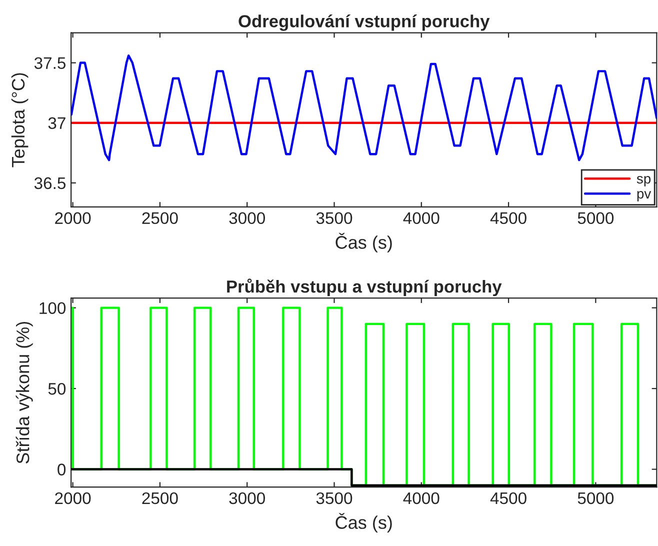  I want to click on y-tick-label: 36.5, so click(50, 183).